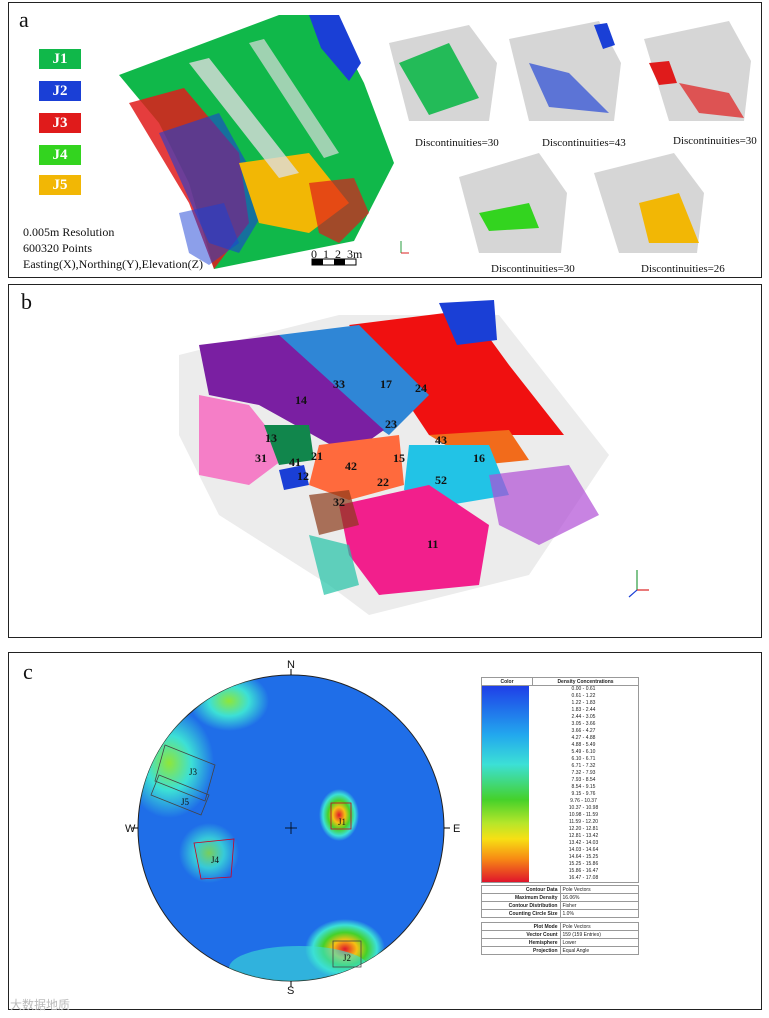  What do you see at coordinates (399, 458) in the screenshot?
I see `facet-number: 15` at bounding box center [399, 458].